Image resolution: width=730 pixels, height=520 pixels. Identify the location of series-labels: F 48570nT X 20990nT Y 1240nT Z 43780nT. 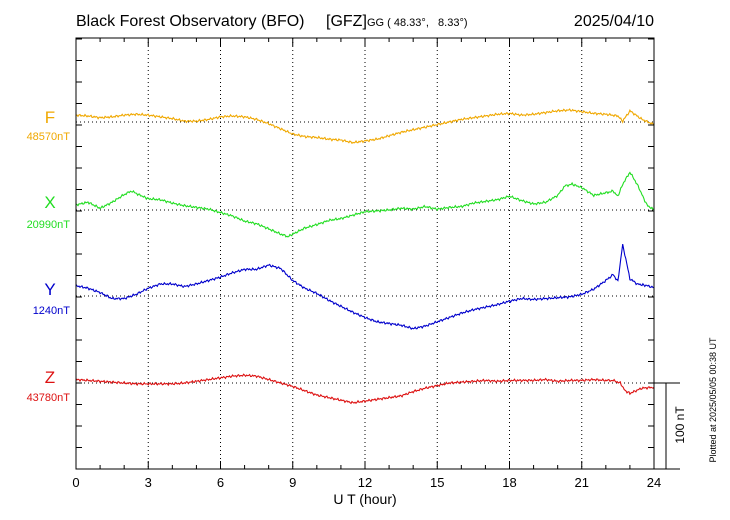
(49, 256).